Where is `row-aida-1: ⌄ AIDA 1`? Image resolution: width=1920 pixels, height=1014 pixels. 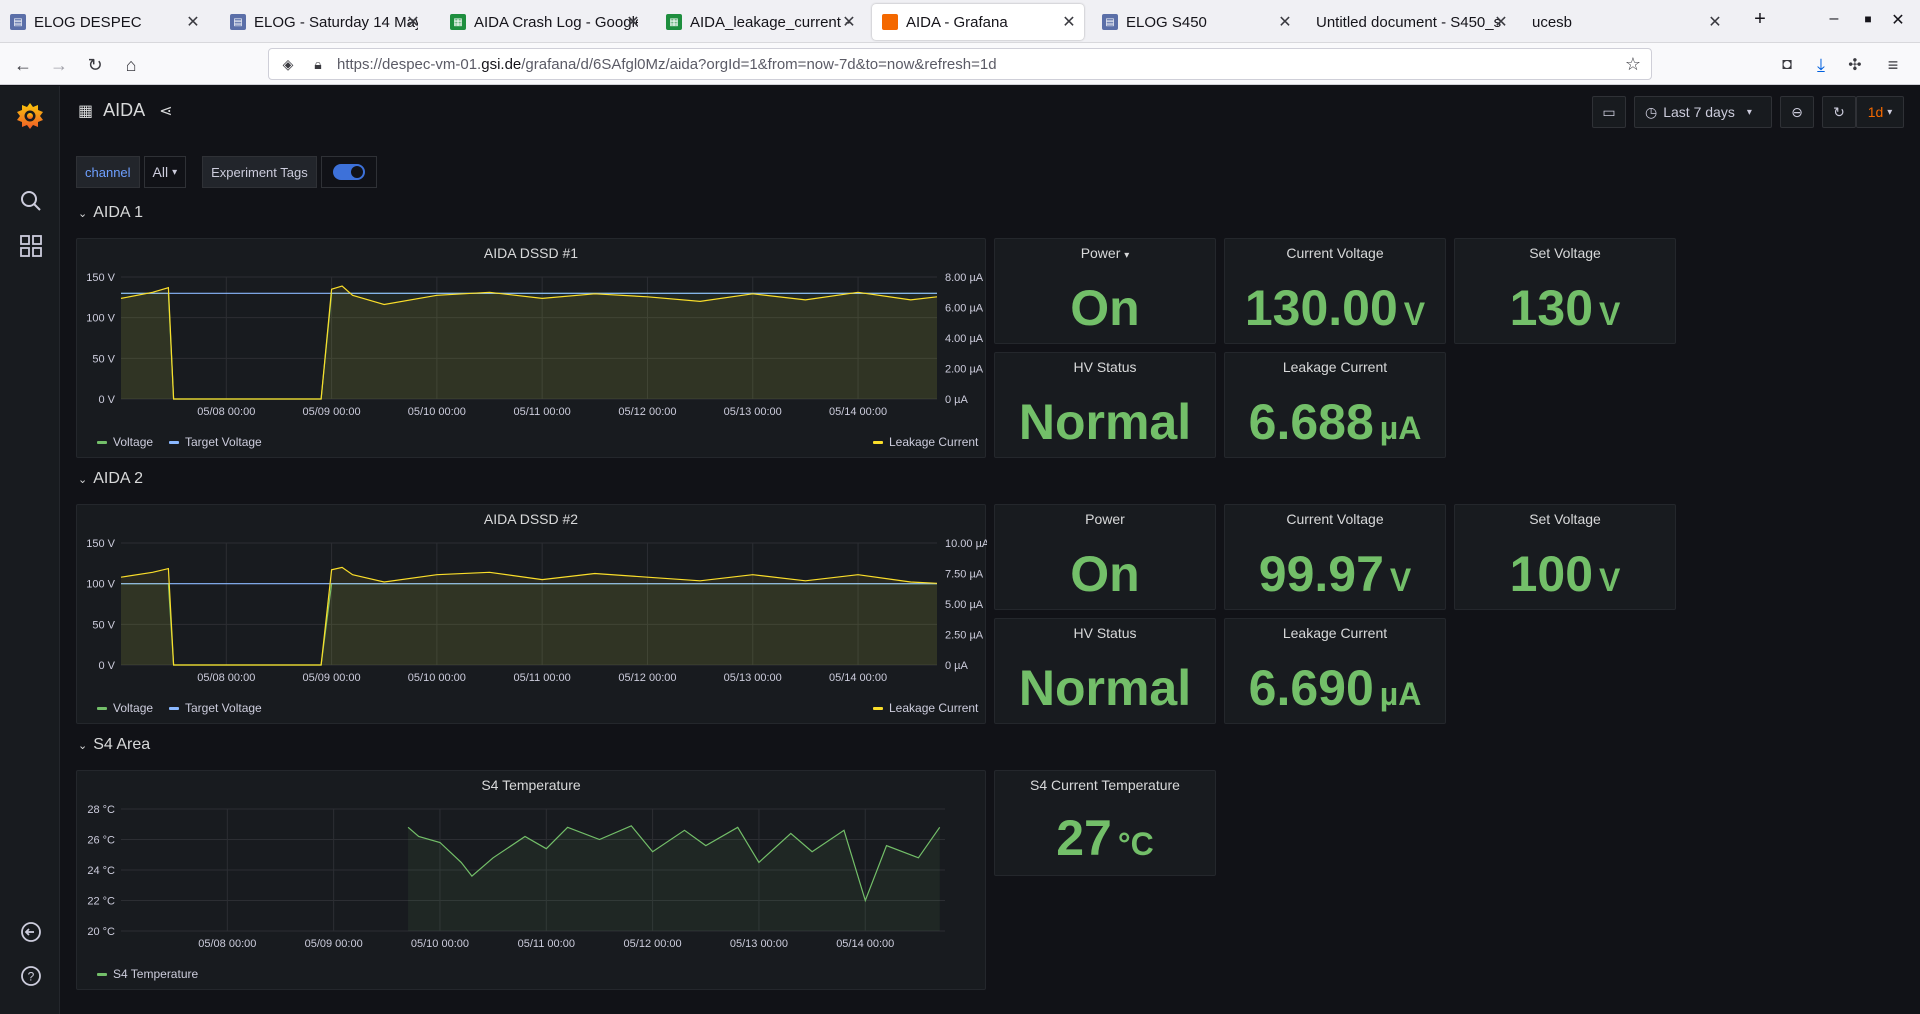 row-aida-1: ⌄ AIDA 1 is located at coordinates (111, 212).